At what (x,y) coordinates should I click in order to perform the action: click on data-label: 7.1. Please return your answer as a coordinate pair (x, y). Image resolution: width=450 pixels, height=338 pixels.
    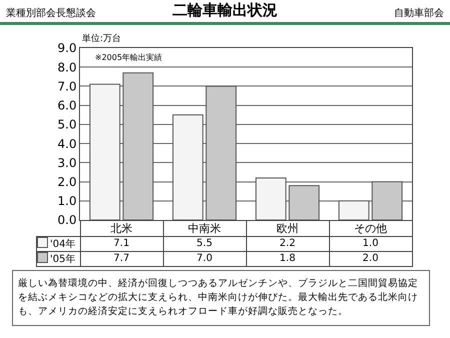
    Looking at the image, I should click on (121, 244).